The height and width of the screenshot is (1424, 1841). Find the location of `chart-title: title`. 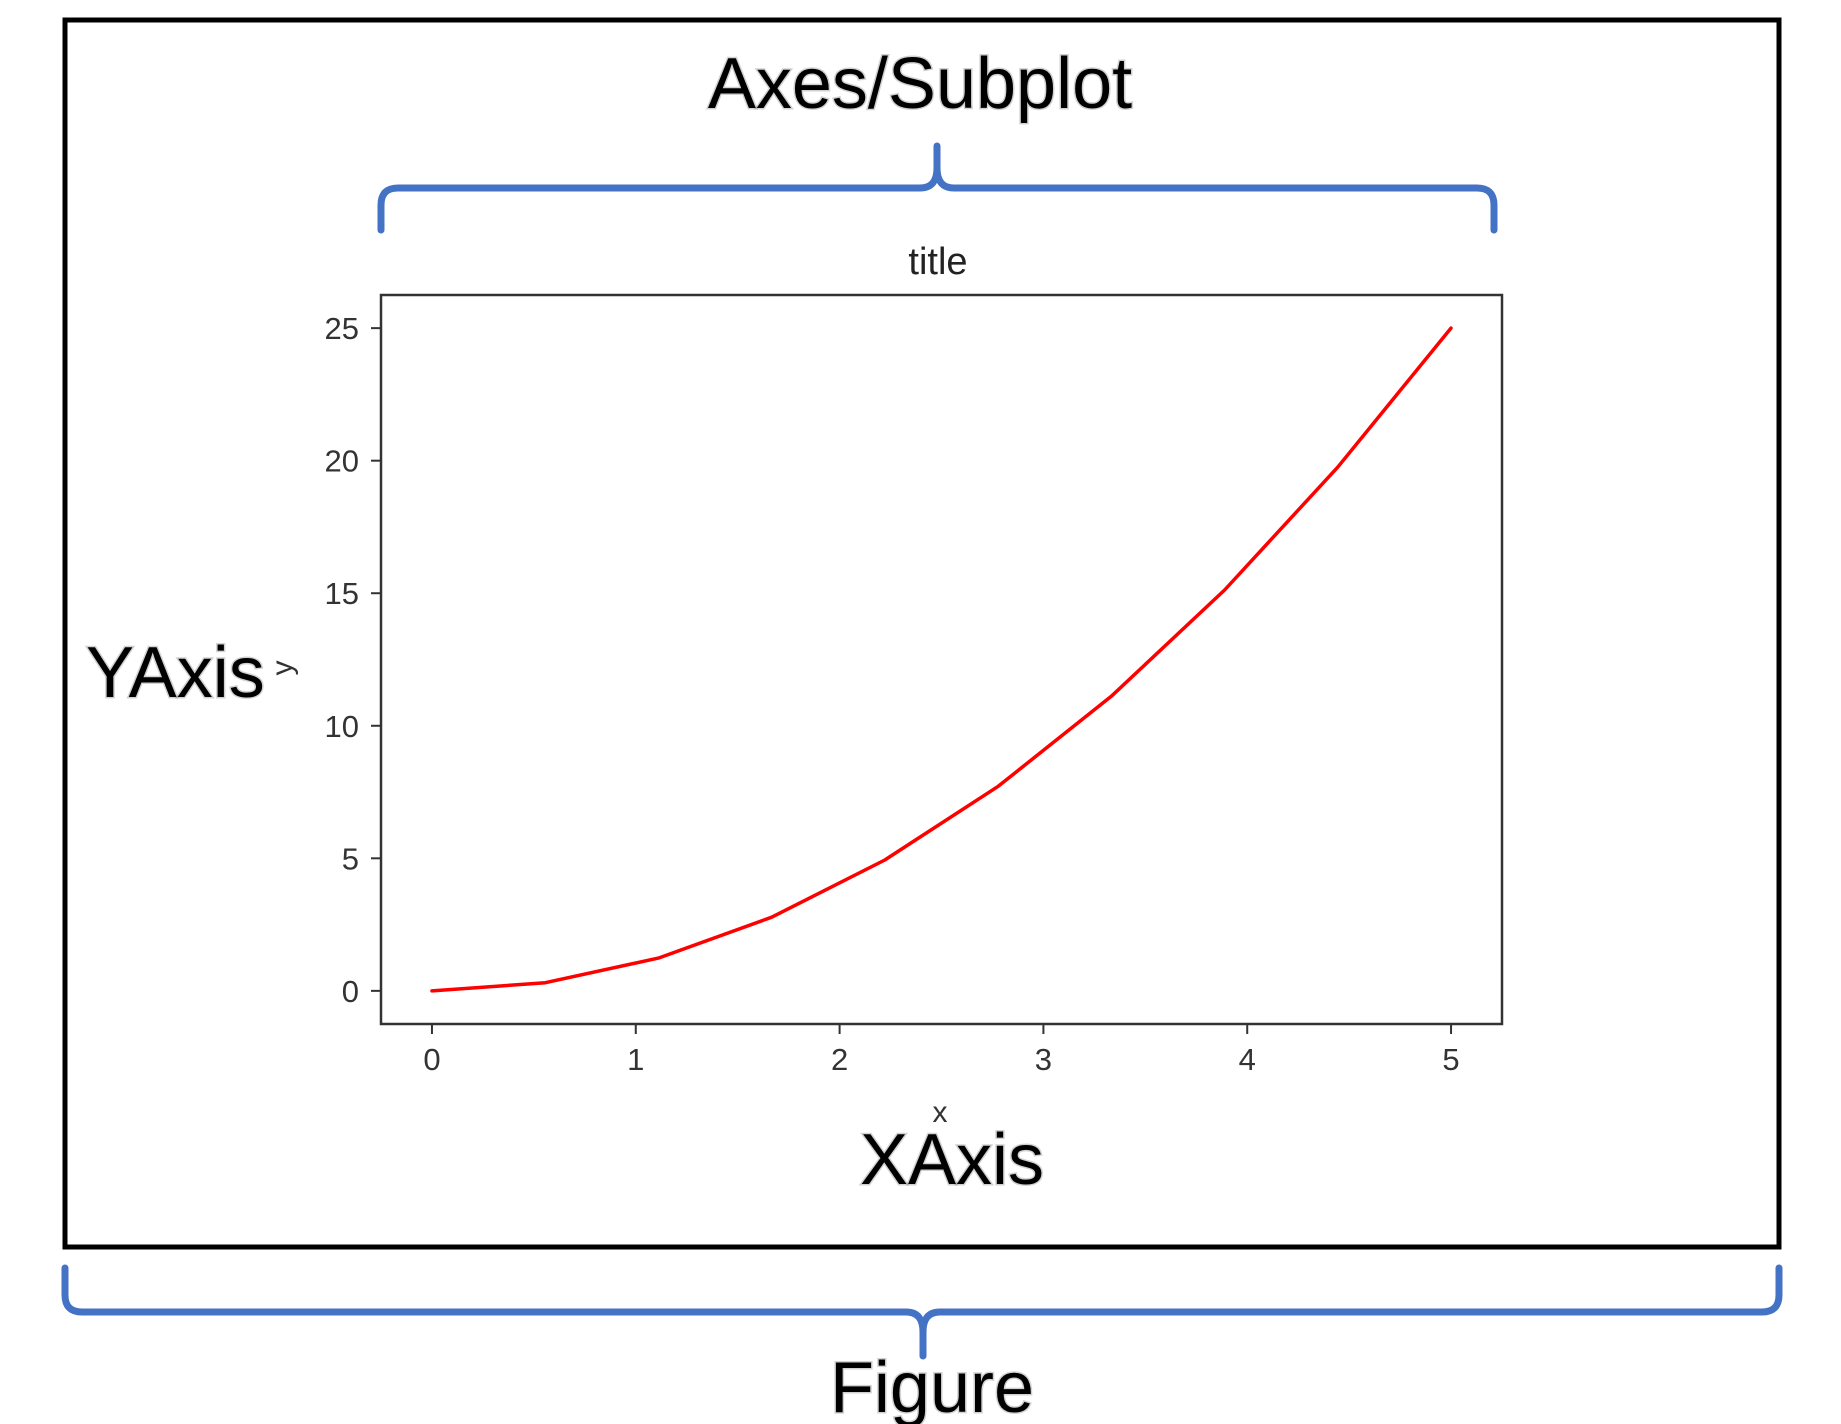

chart-title: title is located at coordinates (937, 262).